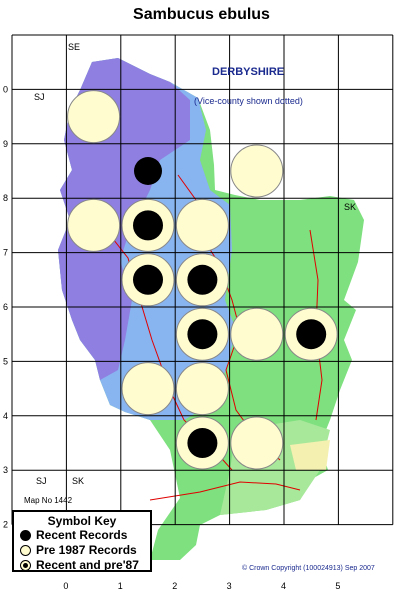  What do you see at coordinates (65, 586) in the screenshot?
I see `x-tick-label: 0` at bounding box center [65, 586].